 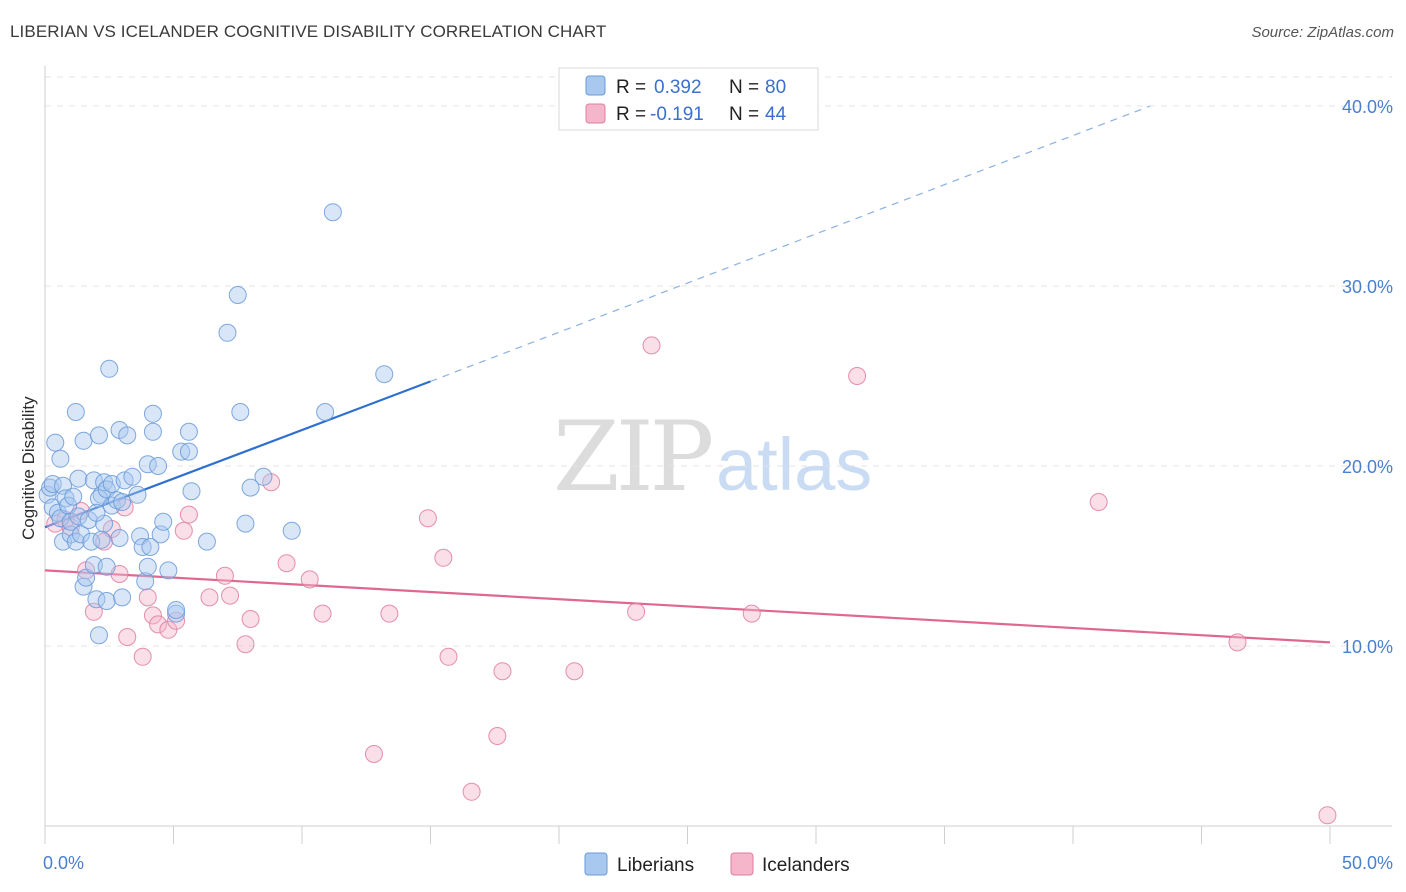 I want to click on bottom-swatch-icelanders, so click(x=742, y=864).